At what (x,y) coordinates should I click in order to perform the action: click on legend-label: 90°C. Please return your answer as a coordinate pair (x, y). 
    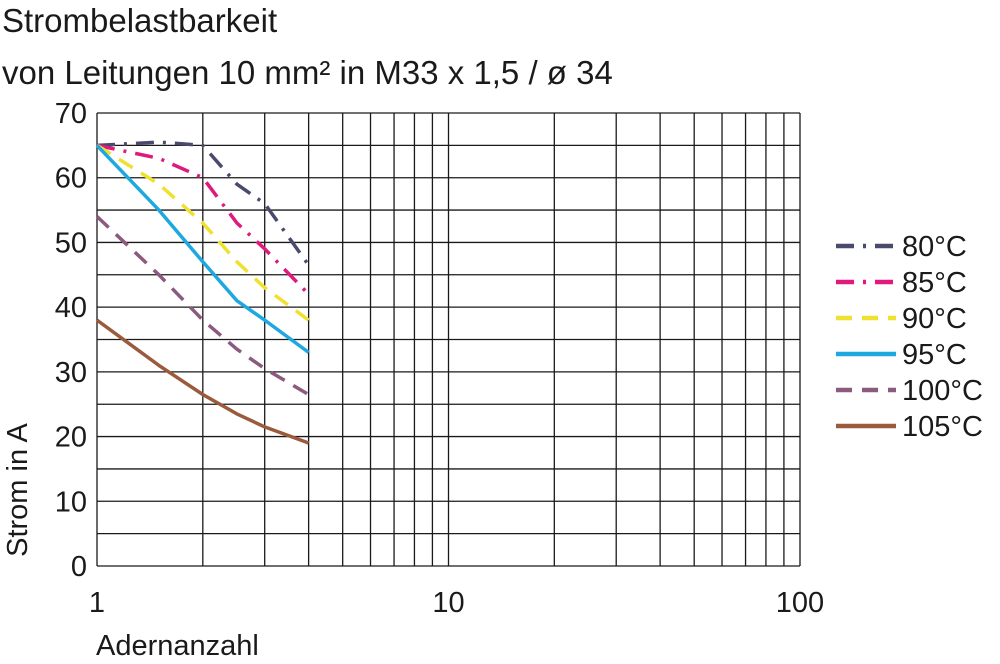
    Looking at the image, I should click on (934, 319).